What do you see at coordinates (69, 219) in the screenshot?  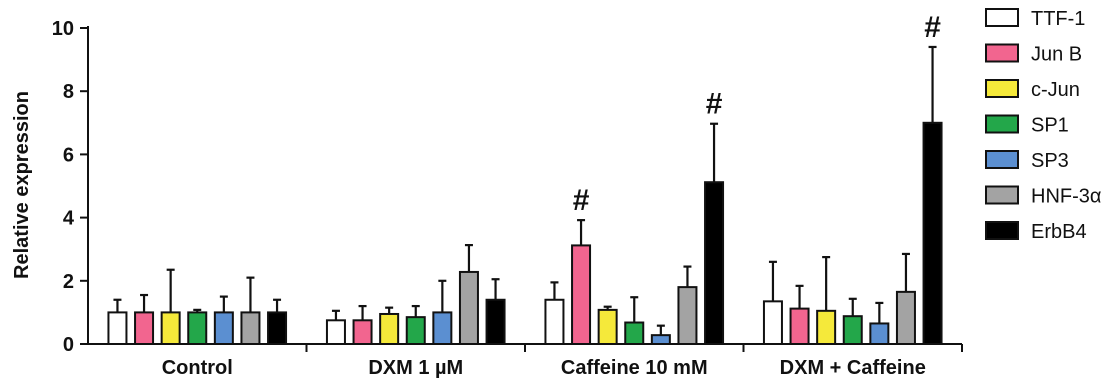 I see `y-tick-label: 4` at bounding box center [69, 219].